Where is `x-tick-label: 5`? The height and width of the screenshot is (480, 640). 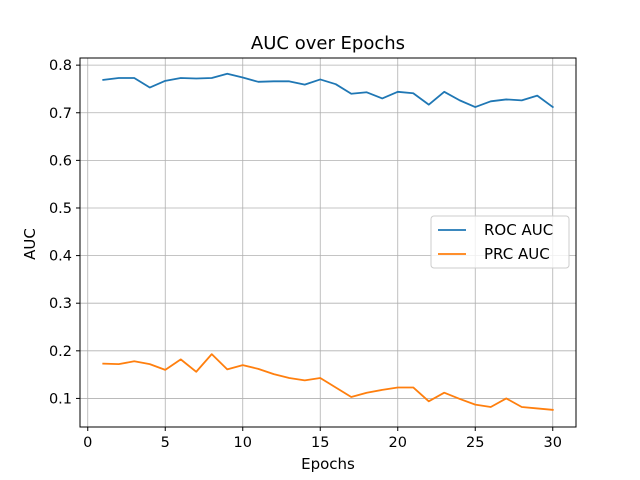
x-tick-label: 5 is located at coordinates (165, 443).